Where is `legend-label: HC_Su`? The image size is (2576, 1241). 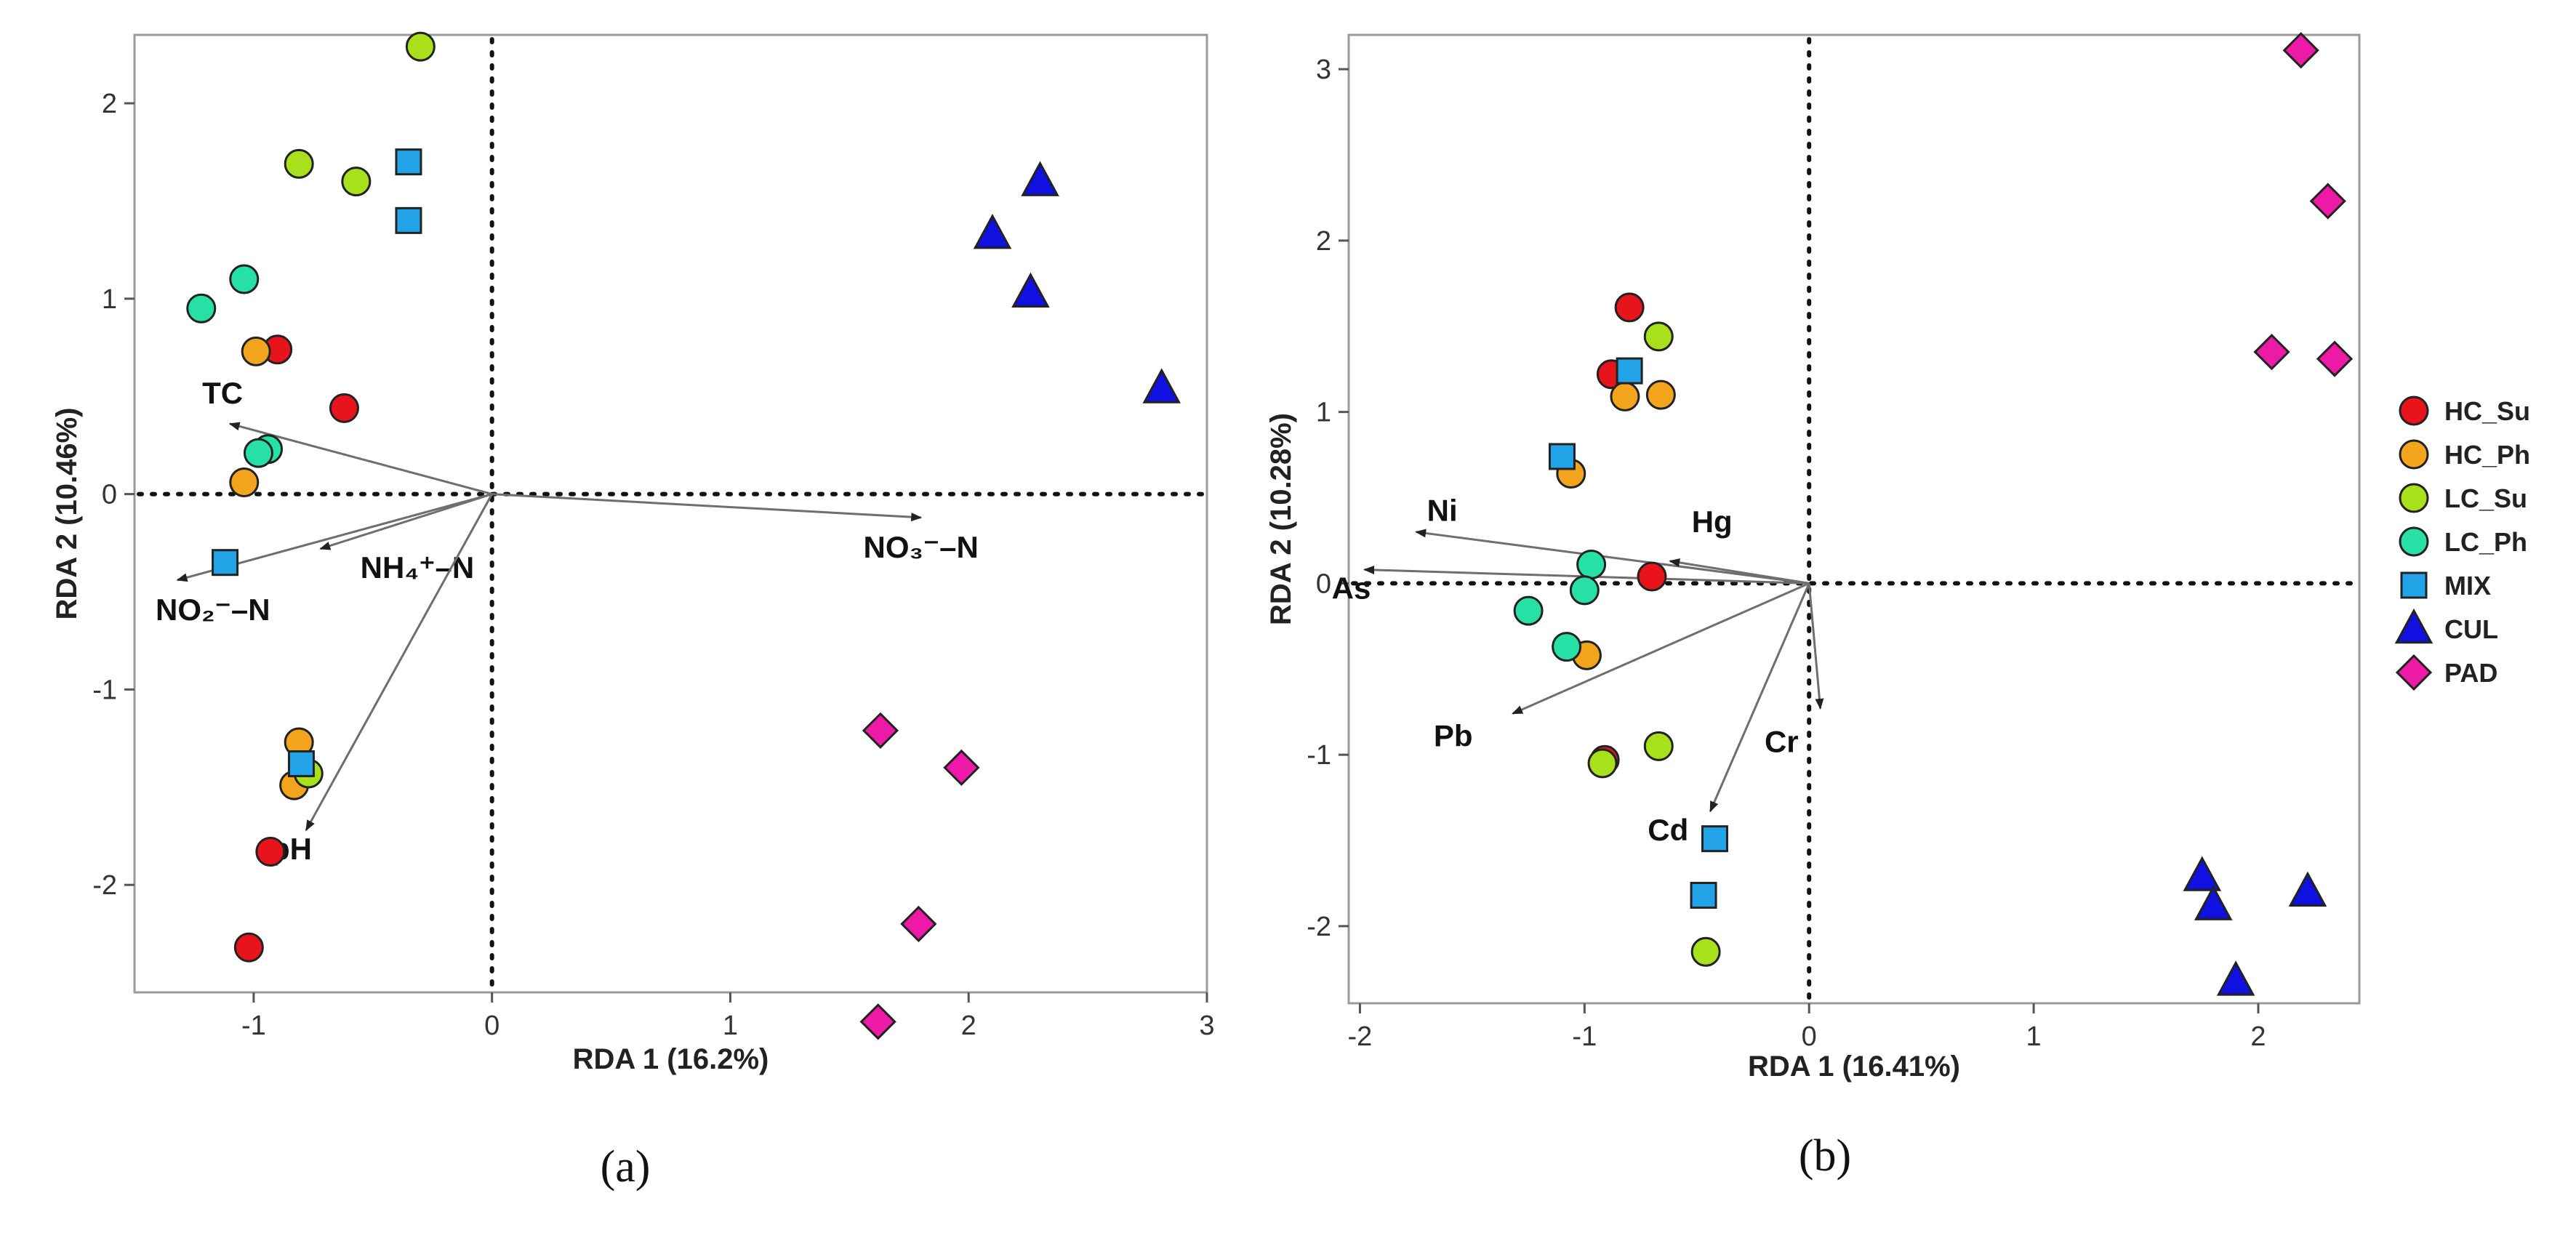
legend-label: HC_Su is located at coordinates (2487, 411).